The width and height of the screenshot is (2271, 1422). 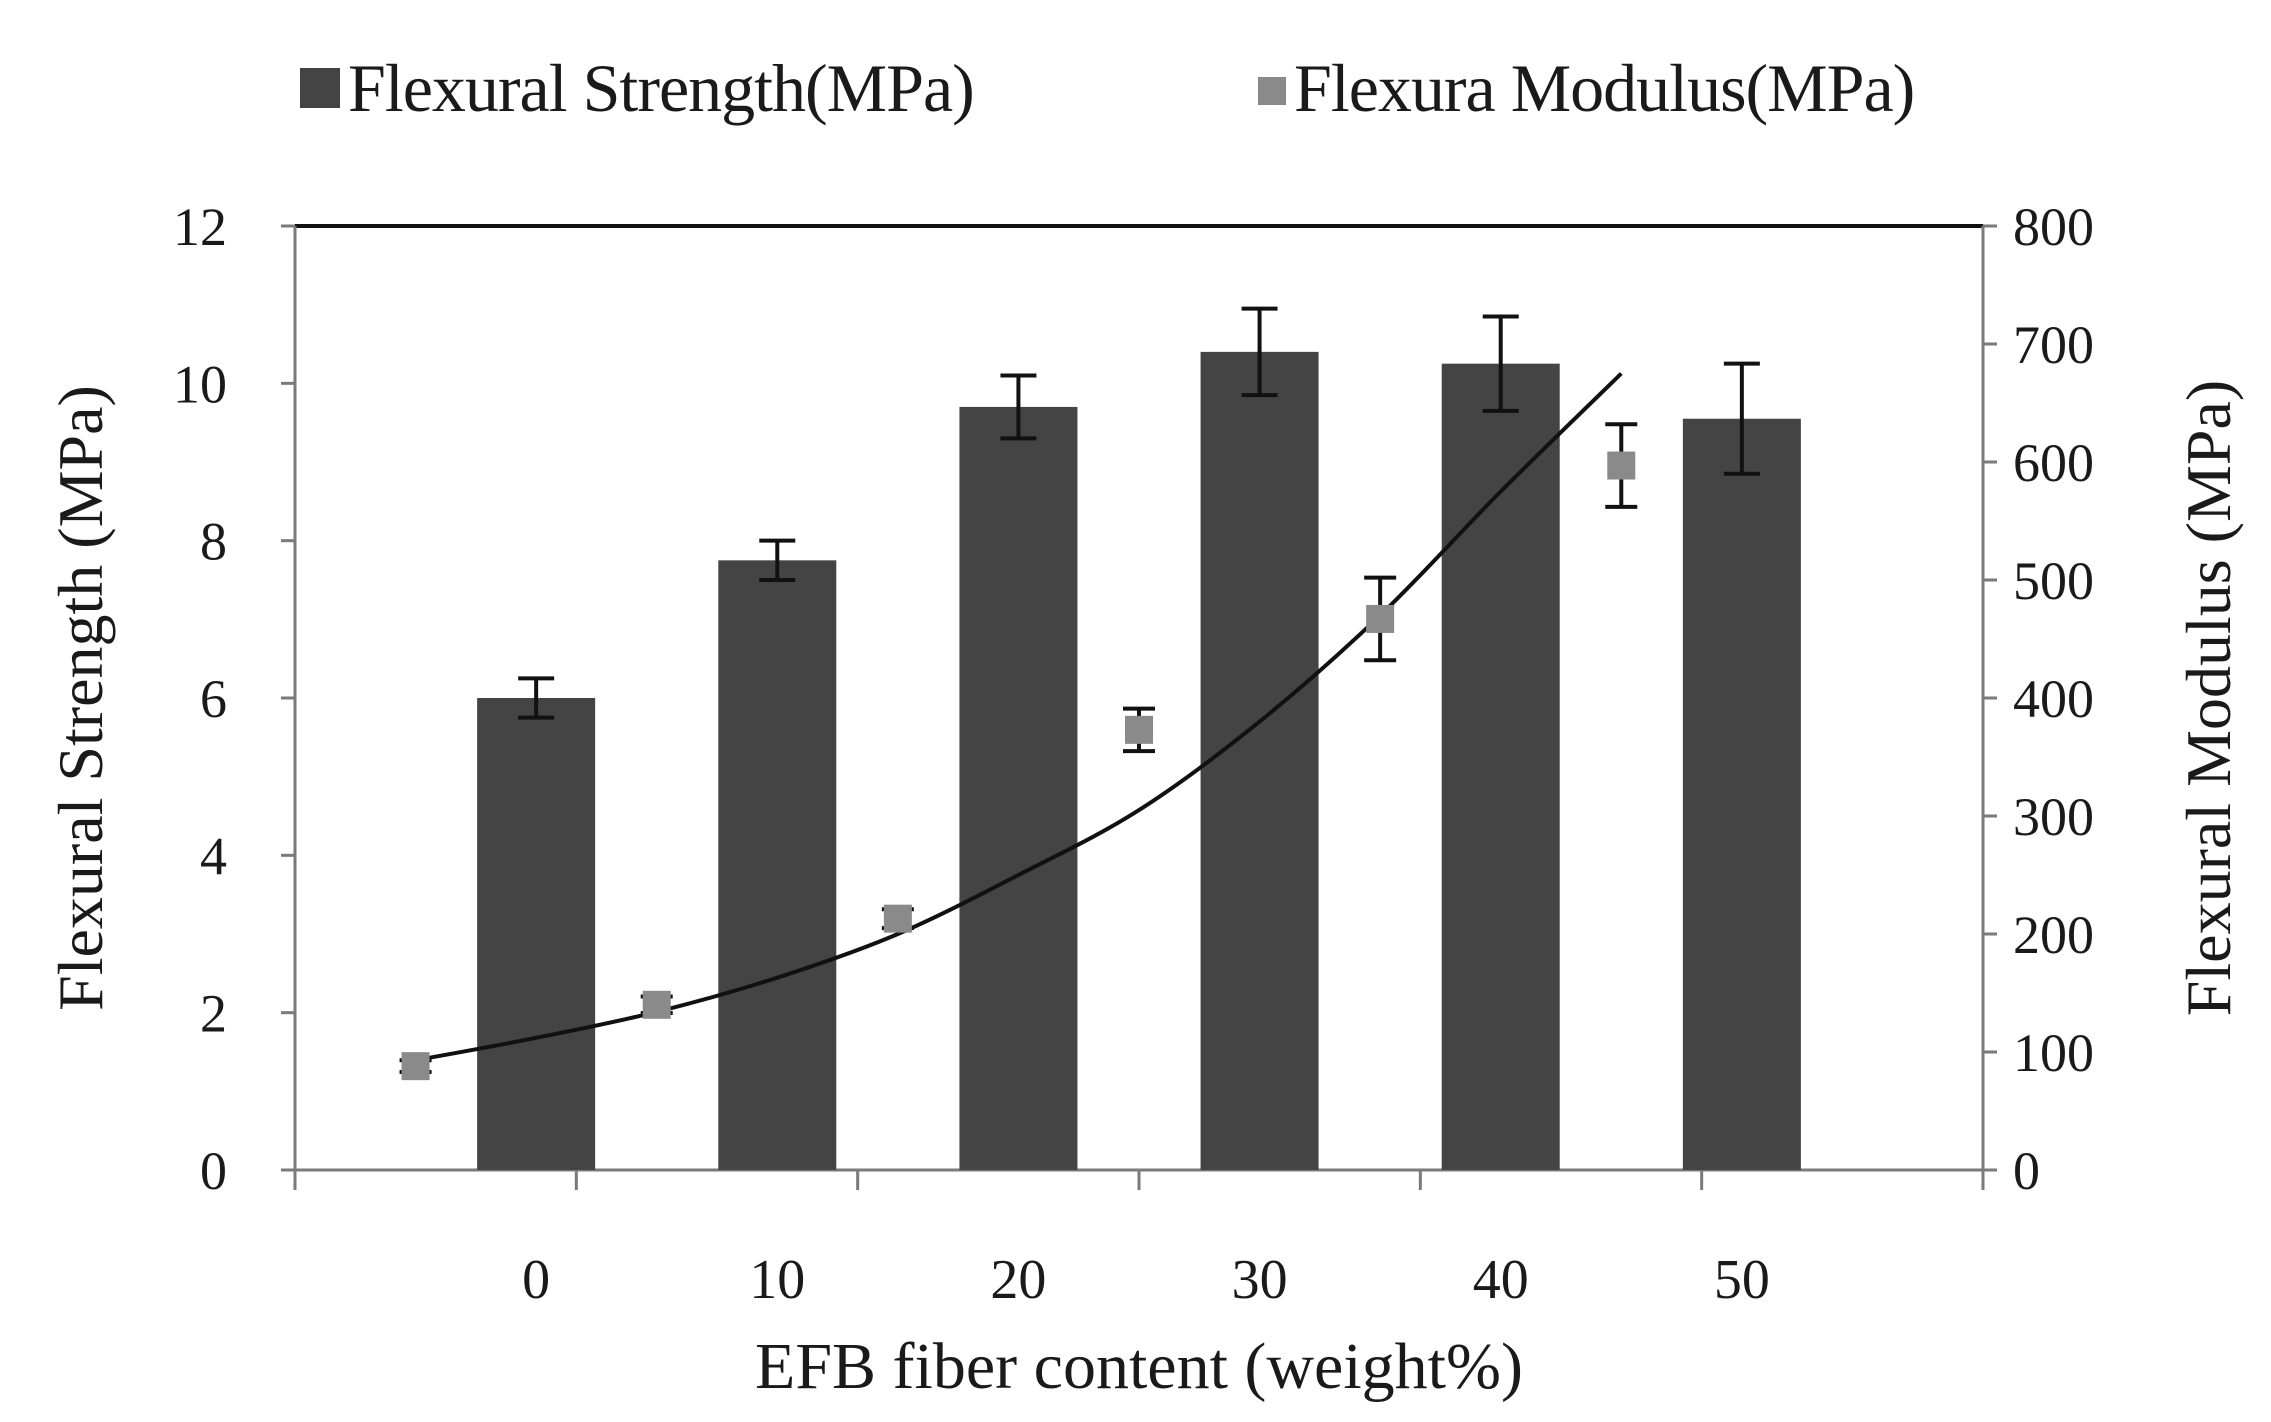 What do you see at coordinates (1018, 1280) in the screenshot?
I see `x-tick-label: 20` at bounding box center [1018, 1280].